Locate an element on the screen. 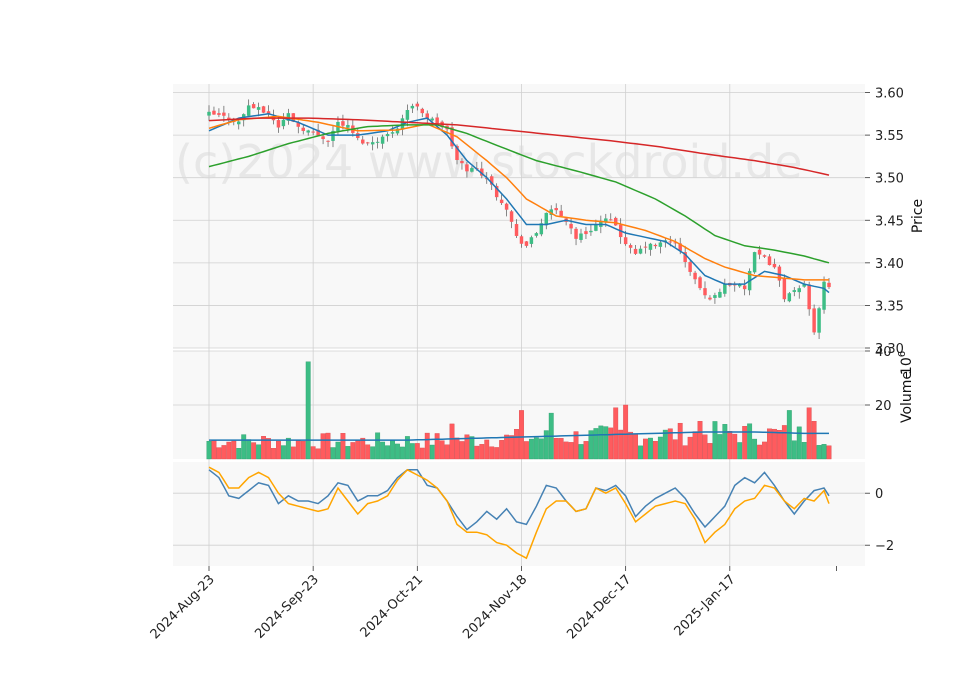  price-y-tick-label: 3.40 is located at coordinates (889, 264).